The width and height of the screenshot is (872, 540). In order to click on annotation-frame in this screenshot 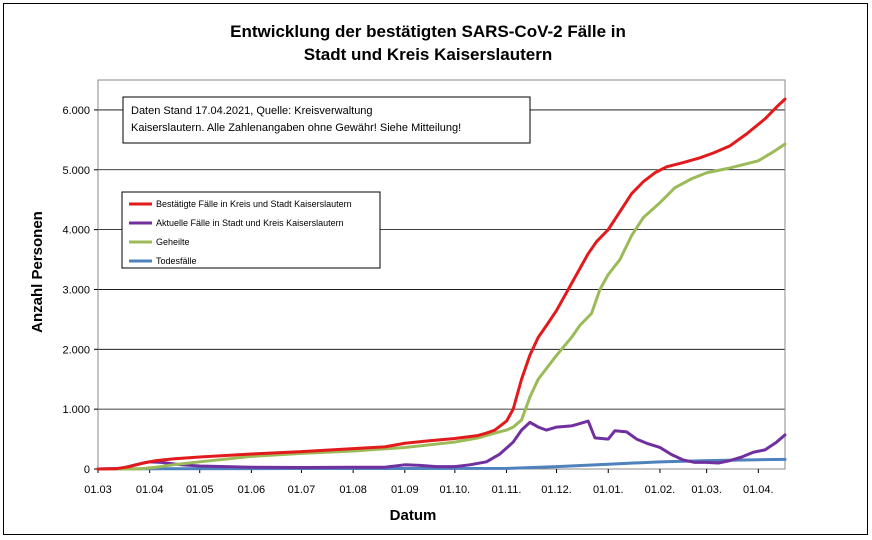, I will do `click(326, 120)`.